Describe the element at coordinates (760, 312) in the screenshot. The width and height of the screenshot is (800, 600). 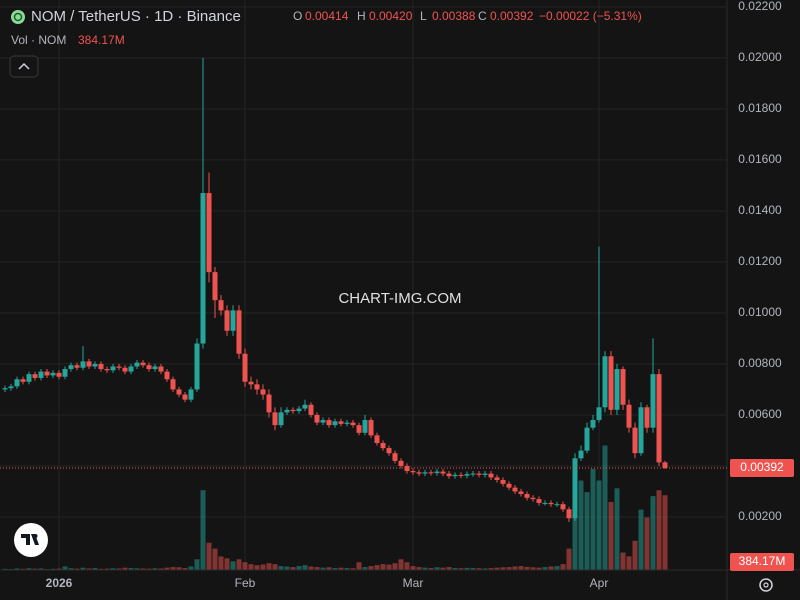
I see `y-tick-label: 0.01000` at that location.